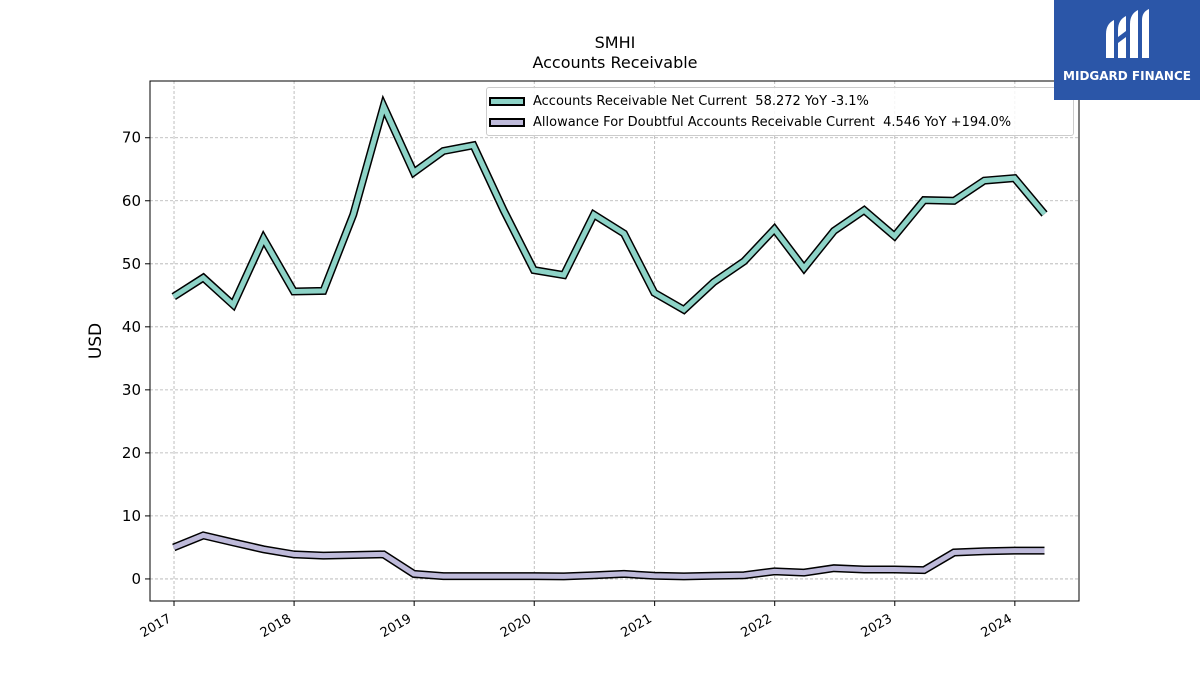  I want to click on legend-swatch-allowance, so click(507, 122).